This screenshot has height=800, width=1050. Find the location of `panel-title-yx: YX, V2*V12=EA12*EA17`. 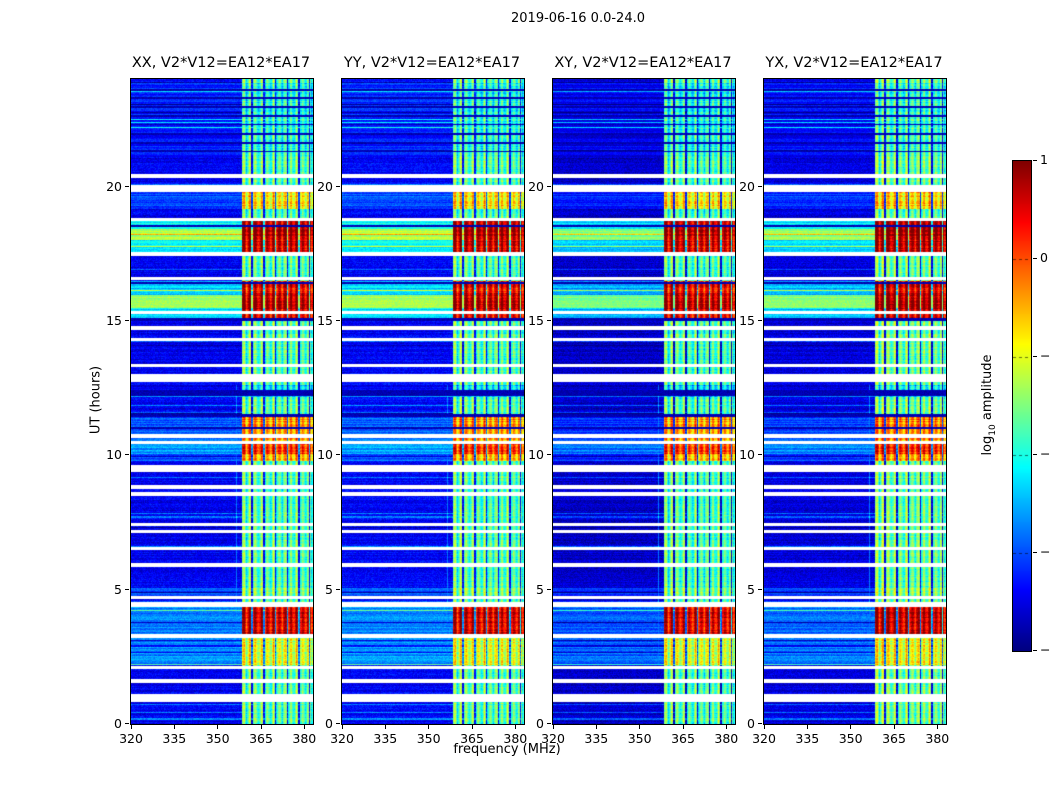

panel-title-yx: YX, V2*V12=EA12*EA17 is located at coordinates (854, 63).